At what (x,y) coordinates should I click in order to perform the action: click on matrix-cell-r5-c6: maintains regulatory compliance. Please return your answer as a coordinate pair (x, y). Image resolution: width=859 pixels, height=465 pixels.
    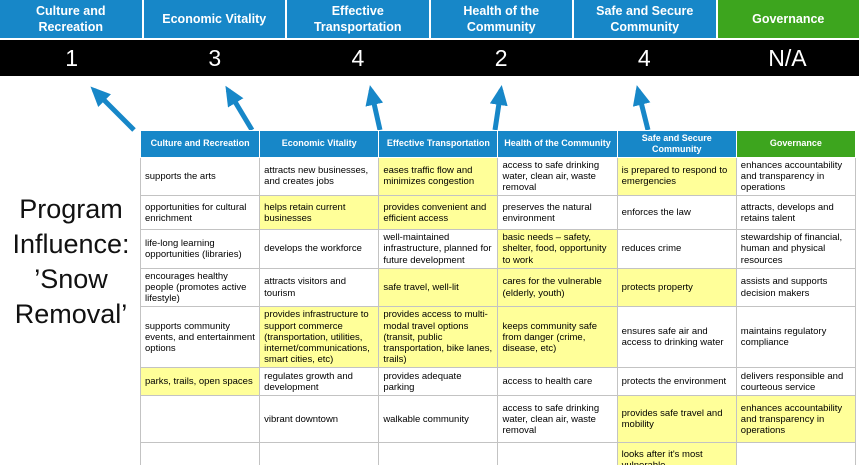
    Looking at the image, I should click on (796, 337).